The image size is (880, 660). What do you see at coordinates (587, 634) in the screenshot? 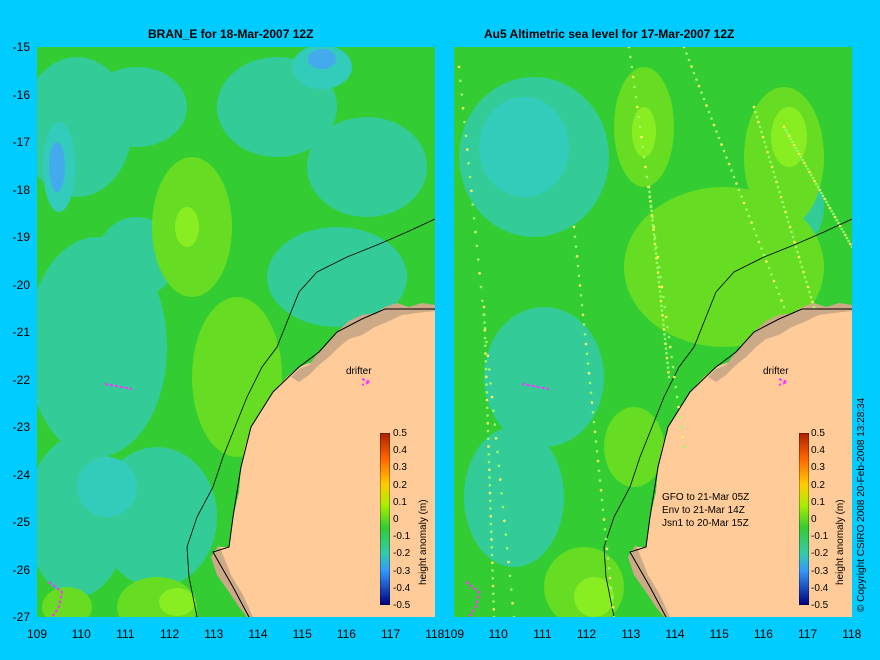
I see `x-tick-label: 112` at bounding box center [587, 634].